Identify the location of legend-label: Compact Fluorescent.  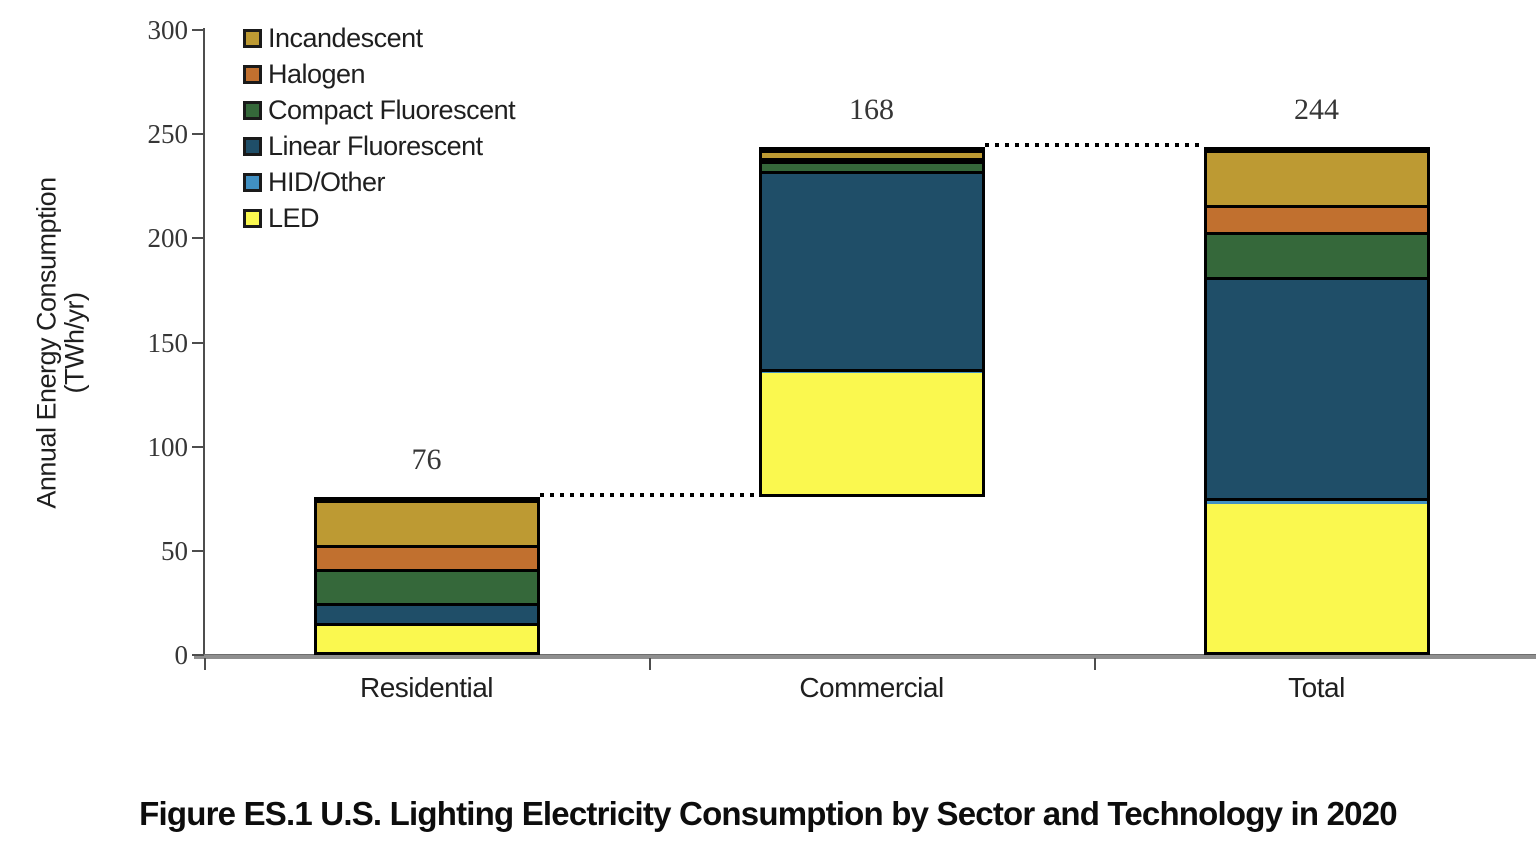
(392, 110).